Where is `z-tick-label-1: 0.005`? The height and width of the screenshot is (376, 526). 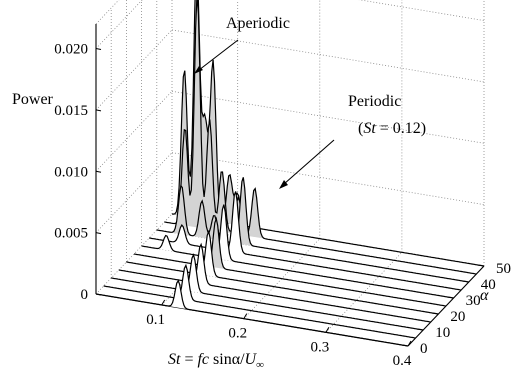
z-tick-label-1: 0.005 is located at coordinates (71, 234).